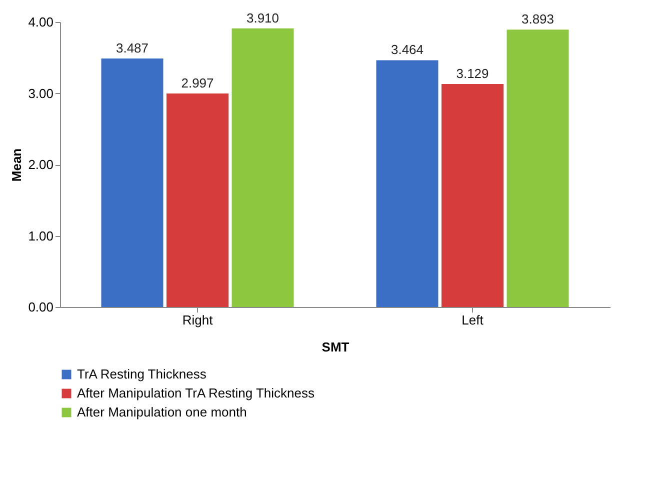 Image resolution: width=655 pixels, height=488 pixels. What do you see at coordinates (132, 48) in the screenshot?
I see `data-label: 3.487` at bounding box center [132, 48].